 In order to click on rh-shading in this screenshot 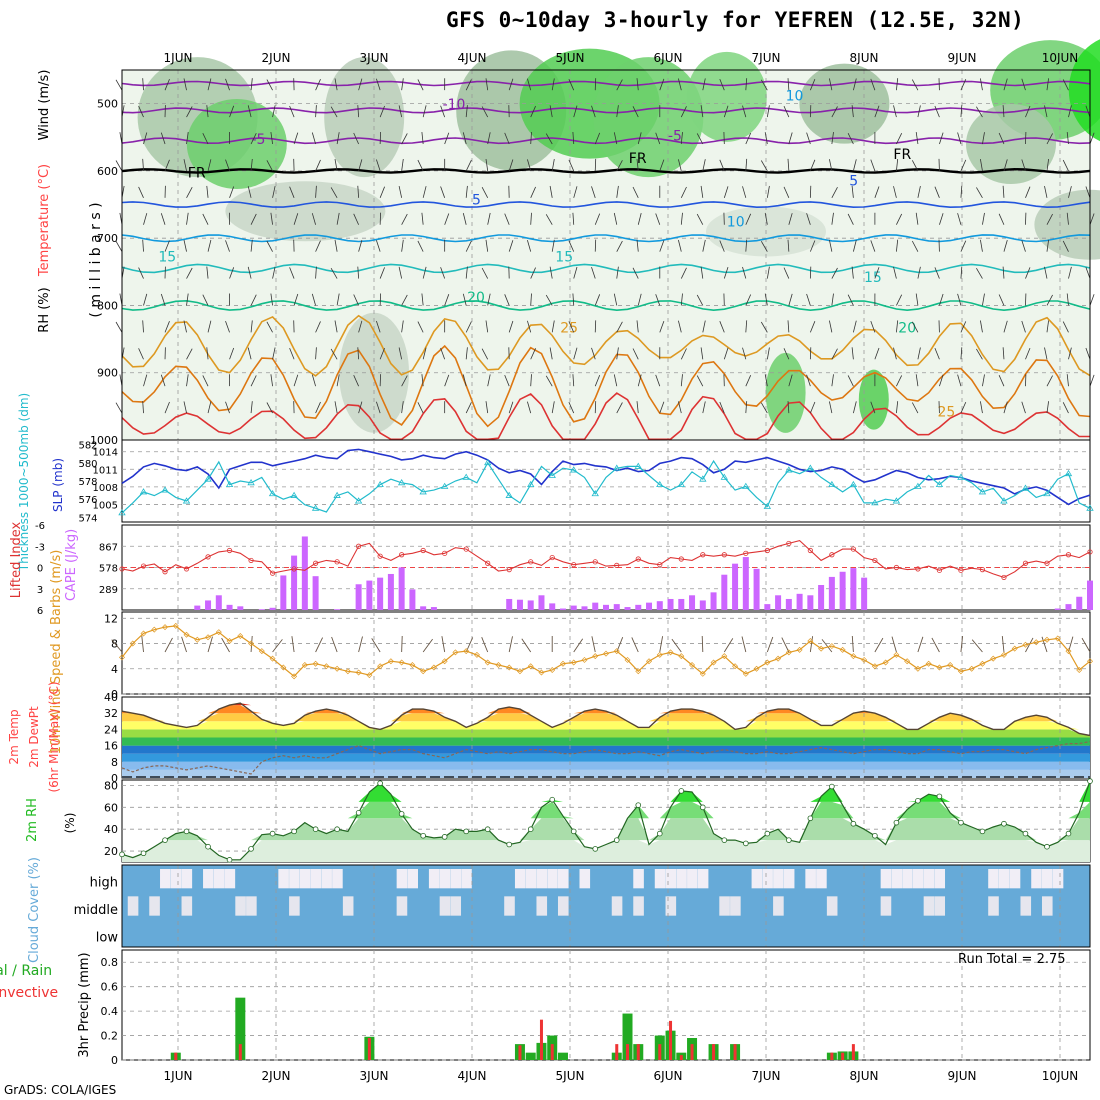, I will do `click(364, 117)`.